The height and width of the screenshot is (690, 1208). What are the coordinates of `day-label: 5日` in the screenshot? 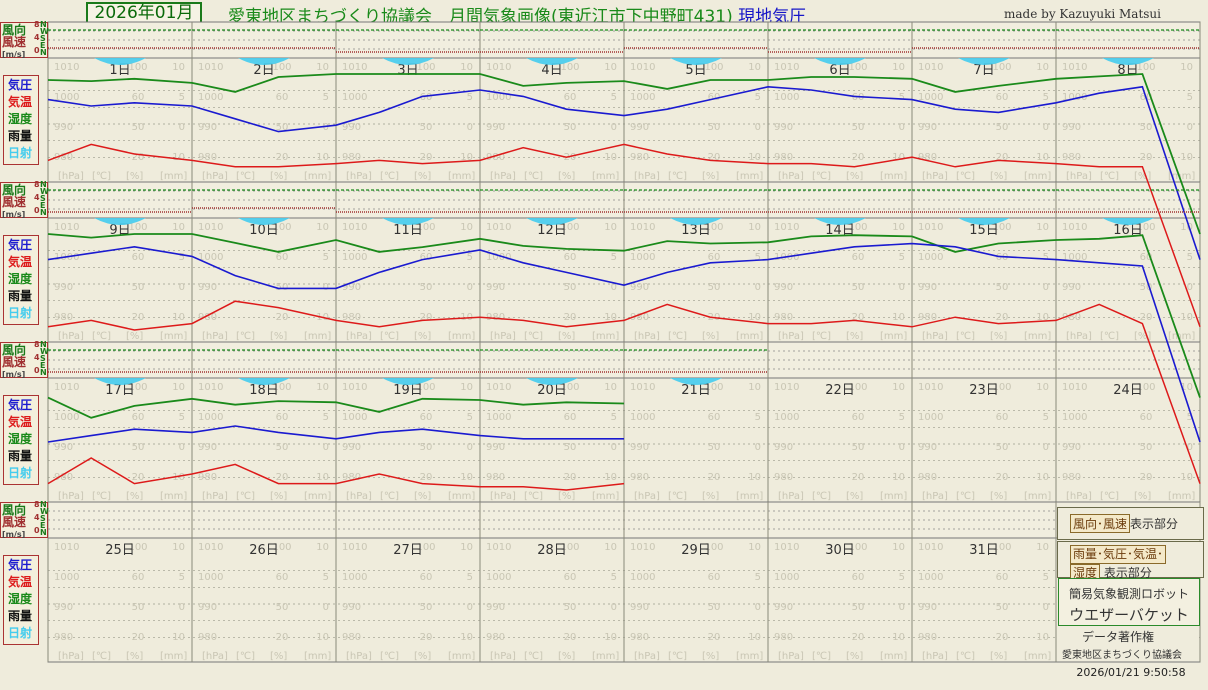 It's located at (695, 70).